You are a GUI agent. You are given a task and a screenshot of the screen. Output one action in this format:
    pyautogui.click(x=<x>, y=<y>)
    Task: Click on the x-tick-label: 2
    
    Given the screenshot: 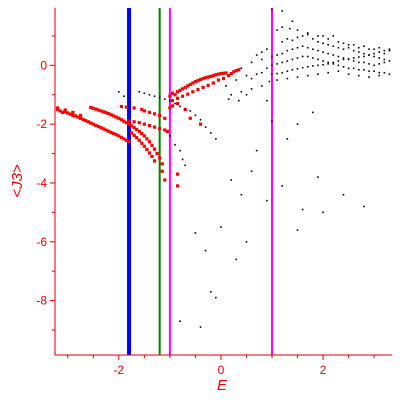 What is the action you would take?
    pyautogui.click(x=323, y=370)
    